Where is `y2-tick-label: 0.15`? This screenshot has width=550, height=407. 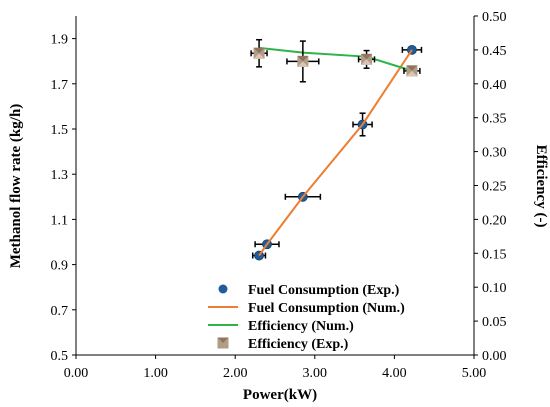 y2-tick-label: 0.15 is located at coordinates (494, 254).